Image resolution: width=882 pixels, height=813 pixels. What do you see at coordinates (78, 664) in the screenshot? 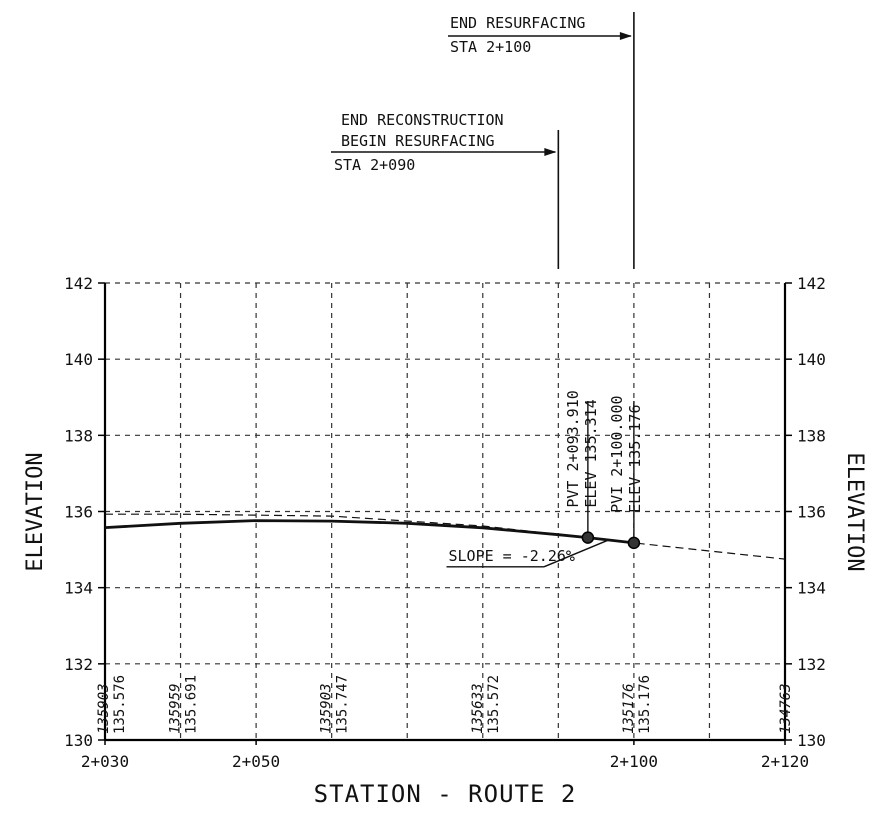
I see `y-tick-label-left: 132` at bounding box center [78, 664].